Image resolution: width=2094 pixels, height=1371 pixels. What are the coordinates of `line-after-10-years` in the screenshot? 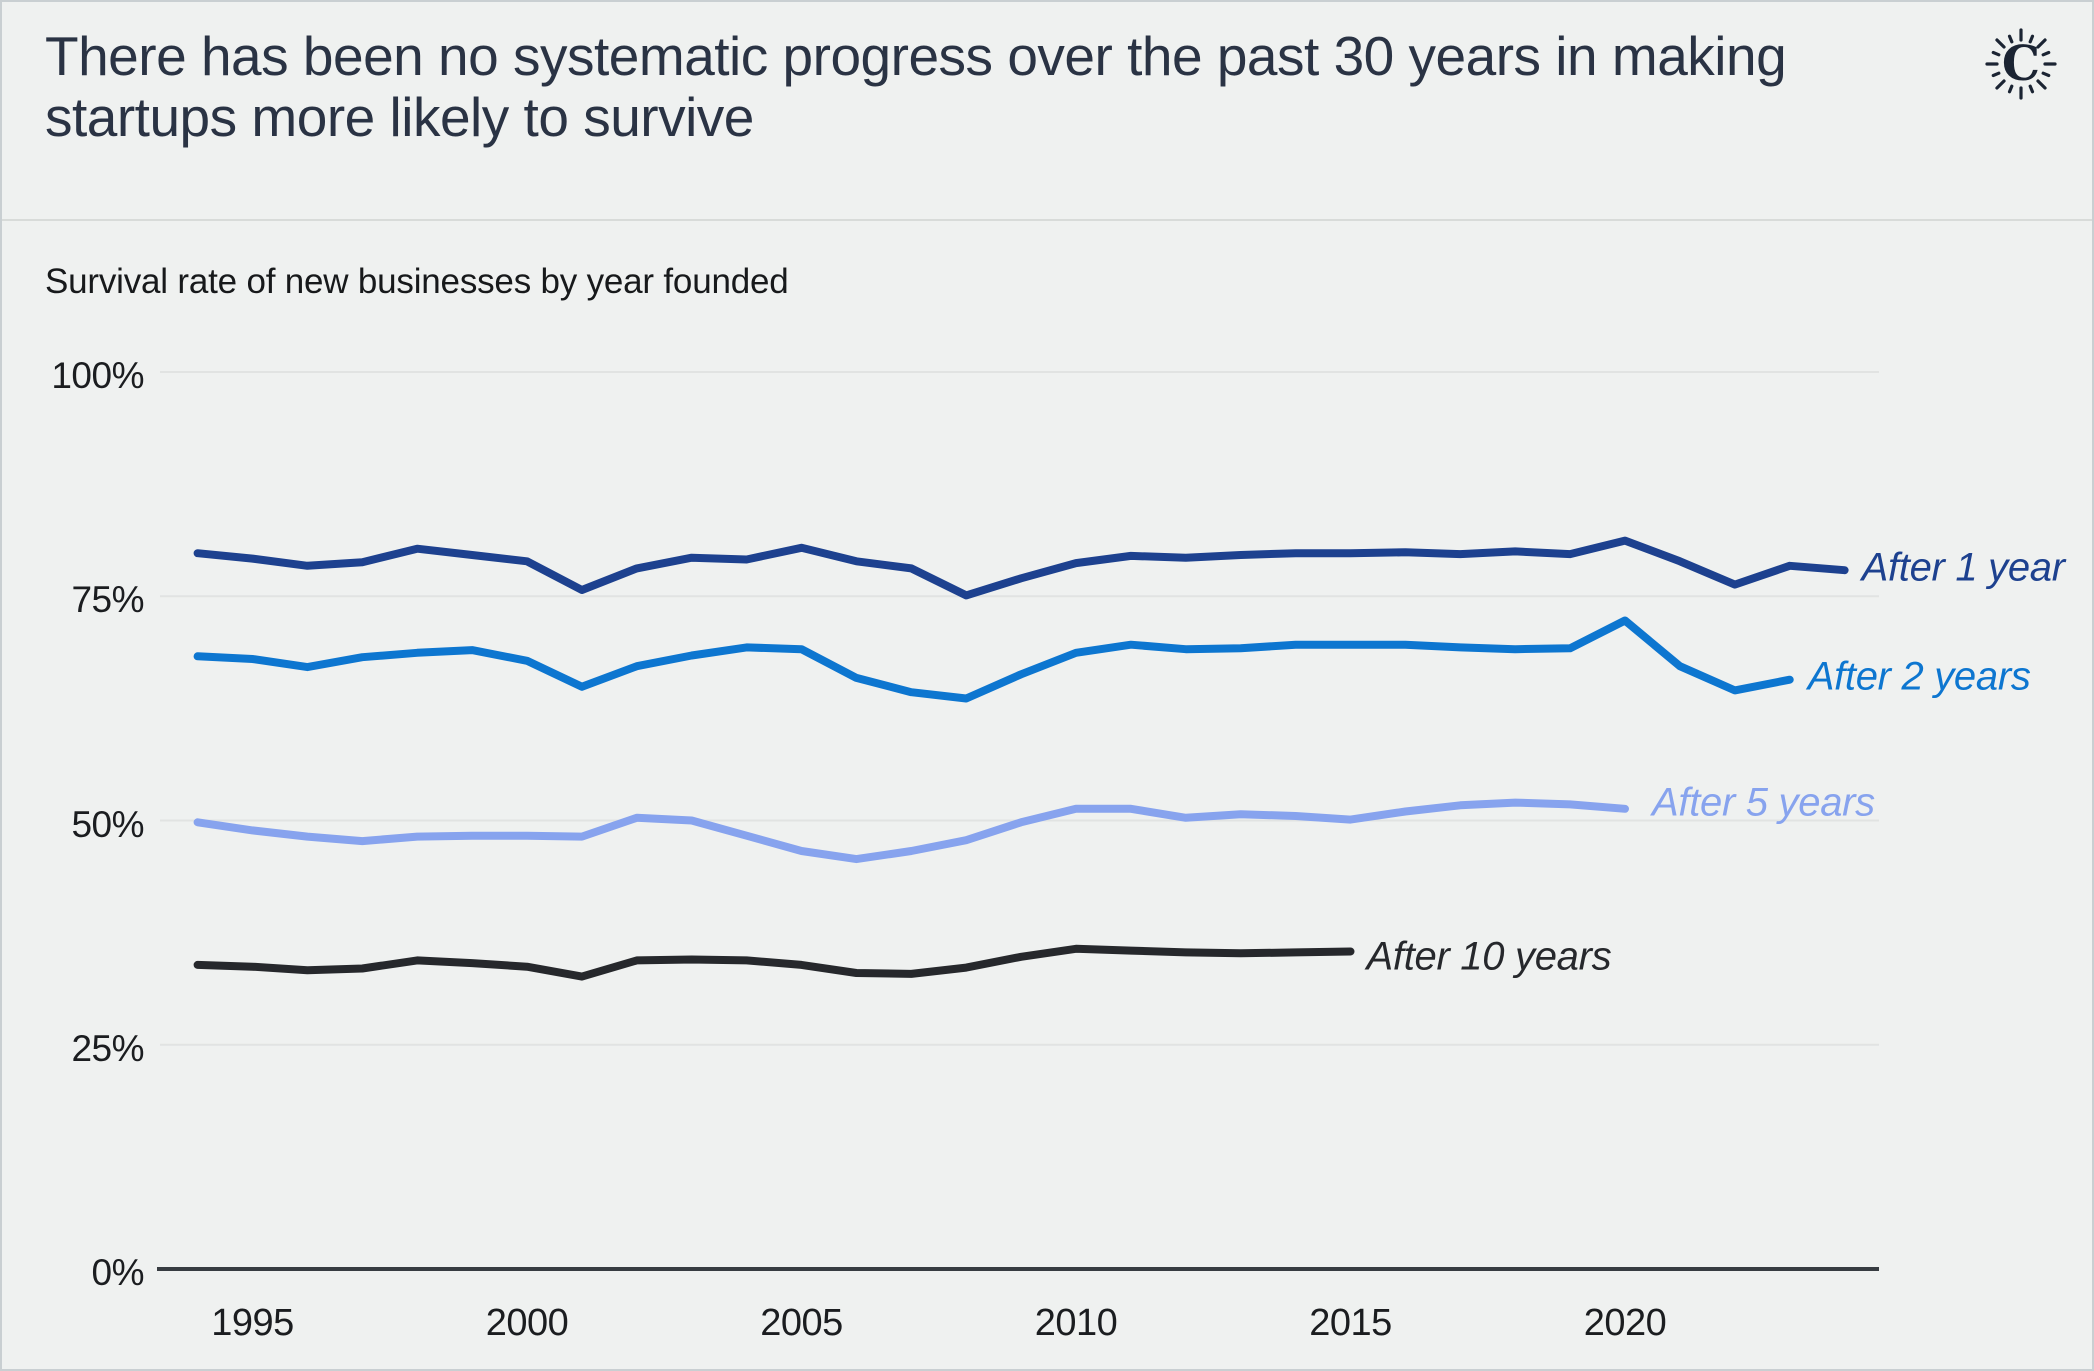 It's located at (774, 962).